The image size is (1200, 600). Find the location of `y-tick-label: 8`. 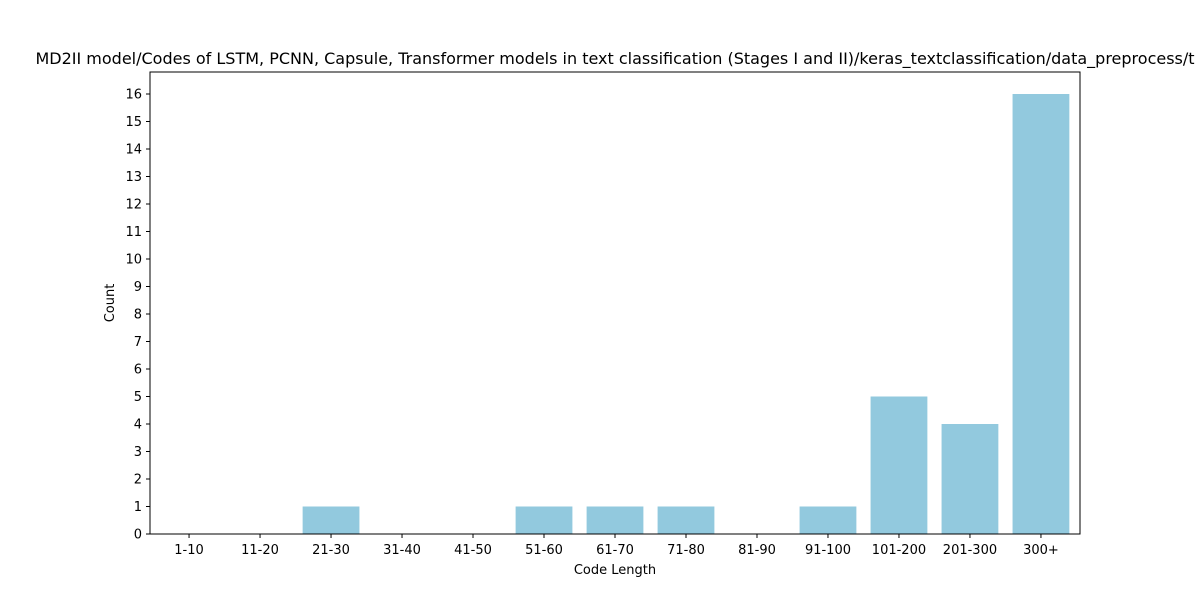

y-tick-label: 8 is located at coordinates (138, 315).